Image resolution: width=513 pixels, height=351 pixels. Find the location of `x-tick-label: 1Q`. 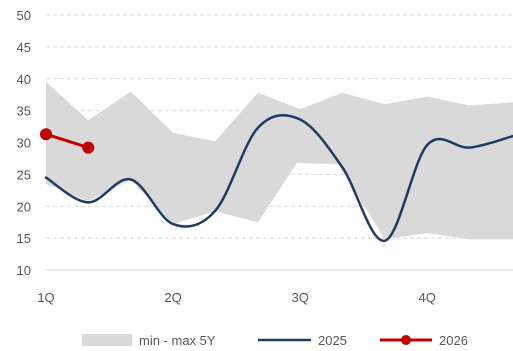

x-tick-label: 1Q is located at coordinates (45, 297).